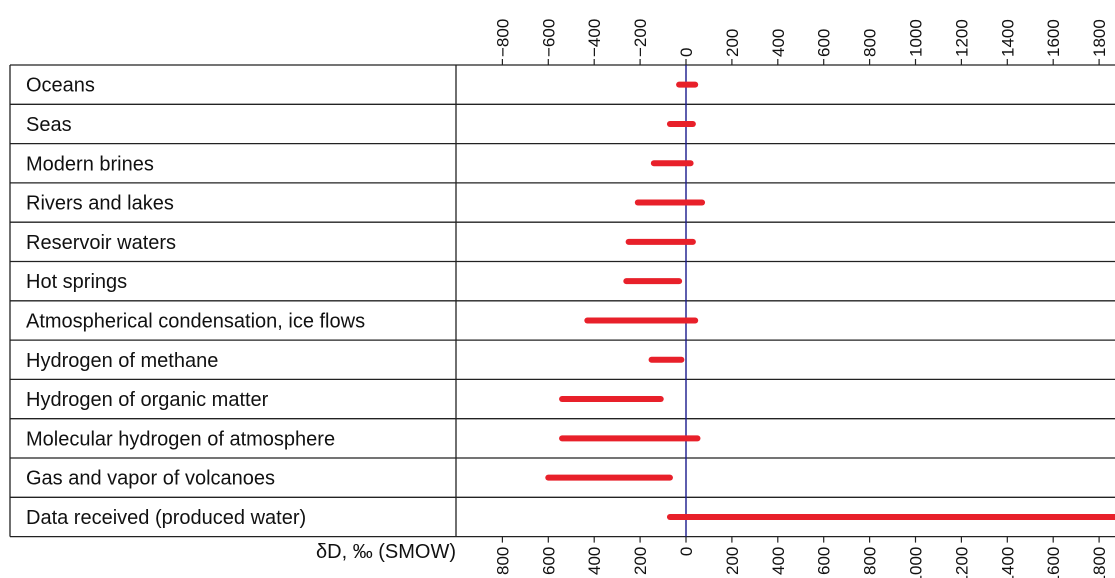  Describe the element at coordinates (870, 43) in the screenshot. I see `top-tick-label: 800` at that location.